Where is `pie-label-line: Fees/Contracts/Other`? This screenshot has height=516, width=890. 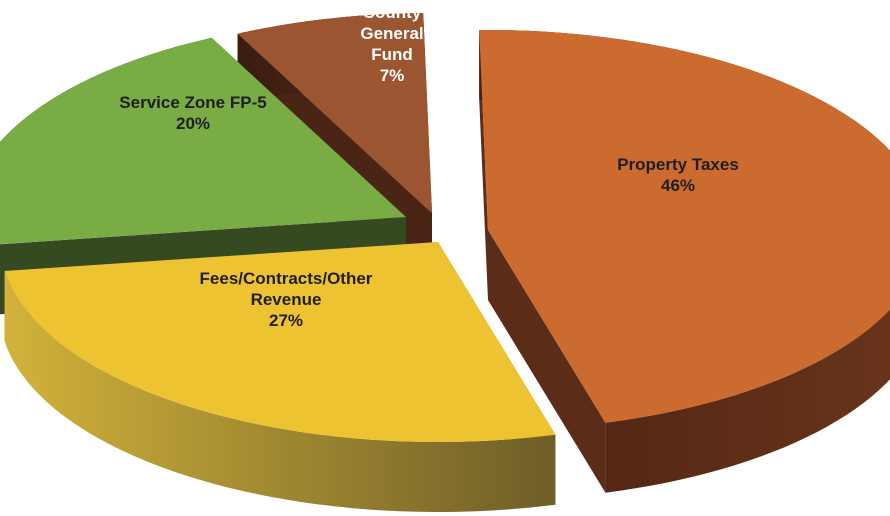 pie-label-line: Fees/Contracts/Other is located at coordinates (286, 278).